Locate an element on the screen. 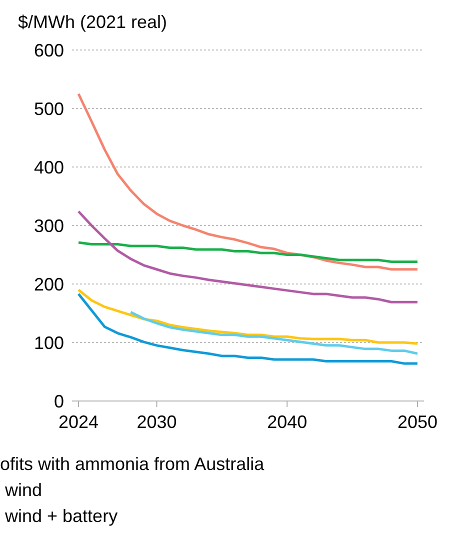 The width and height of the screenshot is (454, 556). x-tick-label: 2024 is located at coordinates (78, 422).